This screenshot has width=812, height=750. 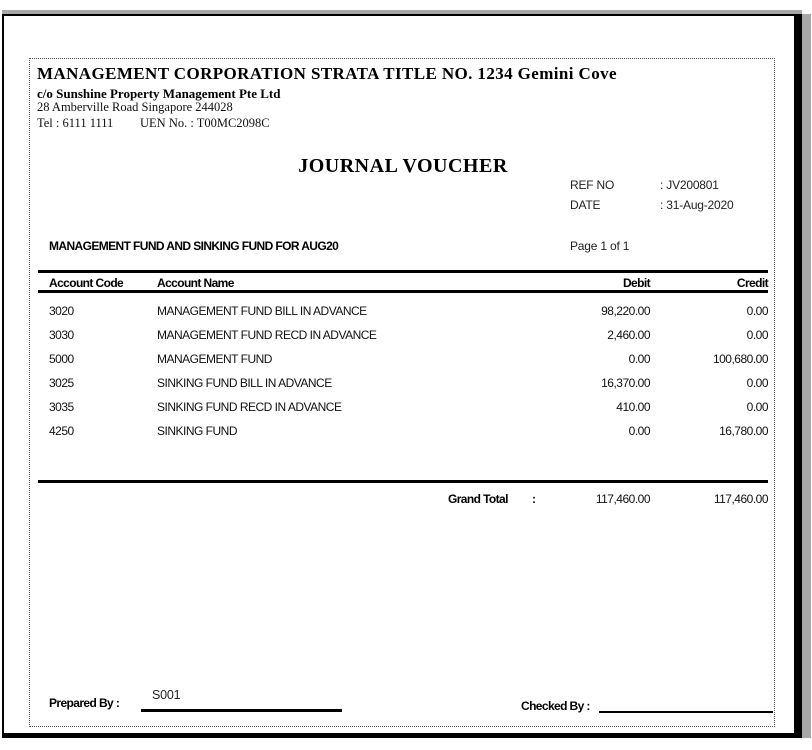 What do you see at coordinates (214, 359) in the screenshot?
I see `account-name: MANAGEMENT FUND` at bounding box center [214, 359].